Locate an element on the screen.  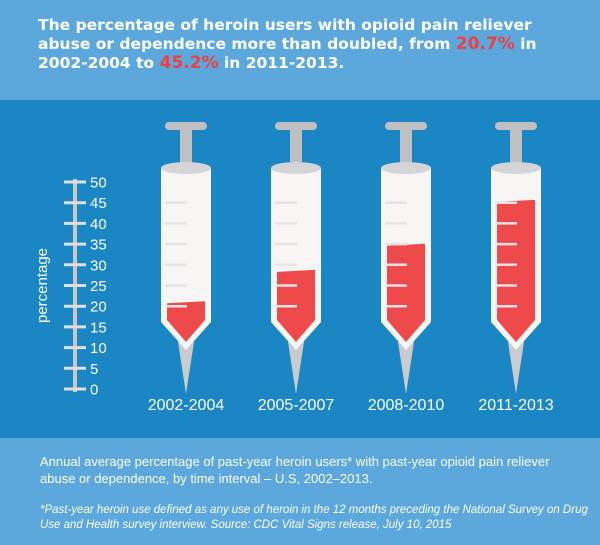
highlight-start-value: 20.7% is located at coordinates (485, 44).